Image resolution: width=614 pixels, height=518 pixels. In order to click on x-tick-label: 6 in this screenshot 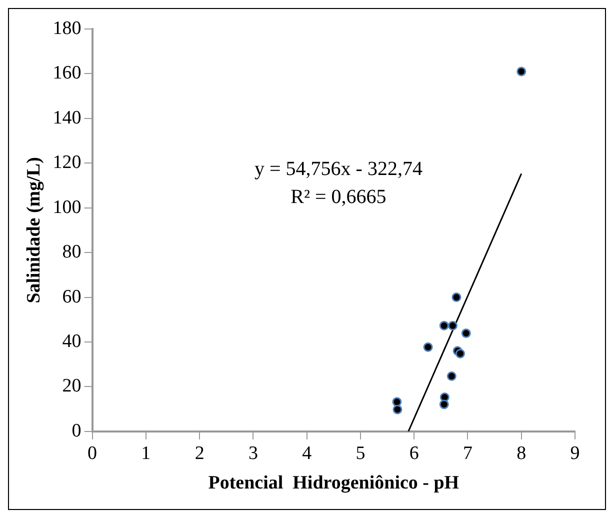, I will do `click(414, 453)`.